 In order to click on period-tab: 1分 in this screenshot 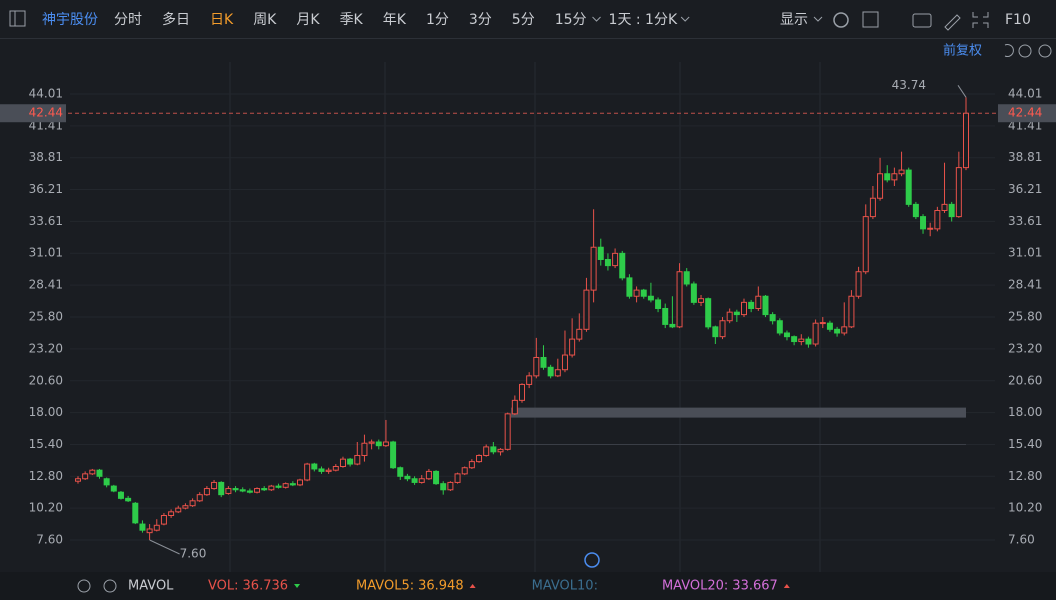, I will do `click(437, 20)`.